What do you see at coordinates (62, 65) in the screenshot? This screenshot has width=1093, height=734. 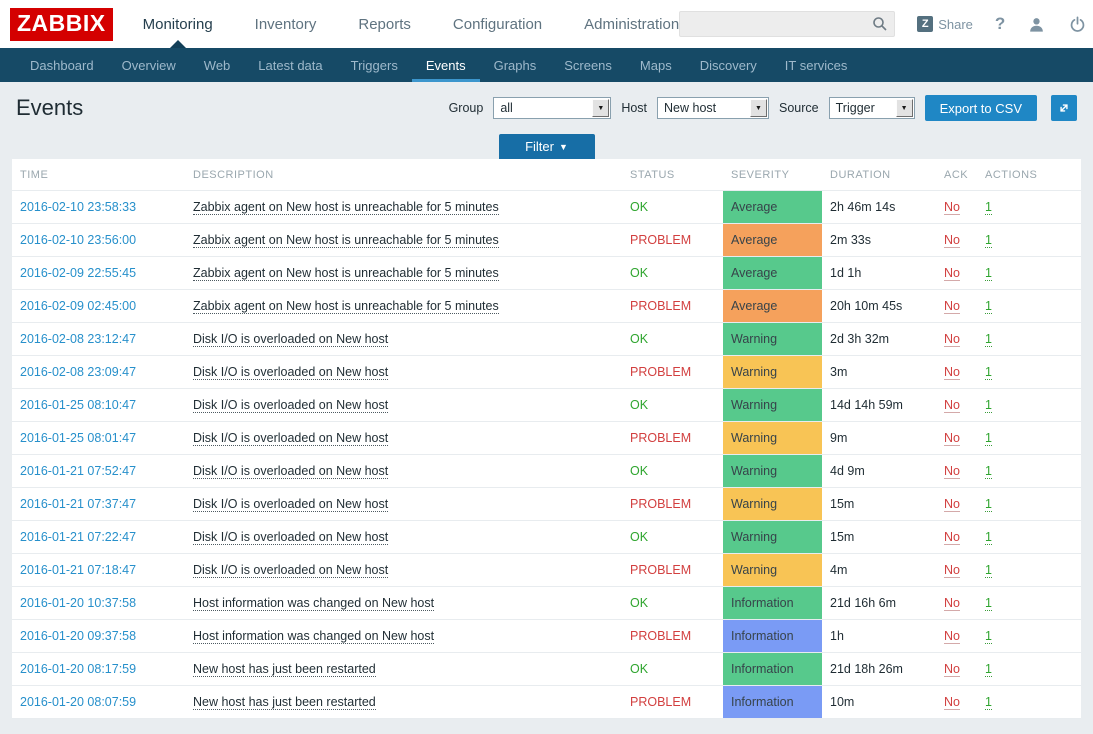 I see `sub-nav-item-dashboard: Dashboard` at bounding box center [62, 65].